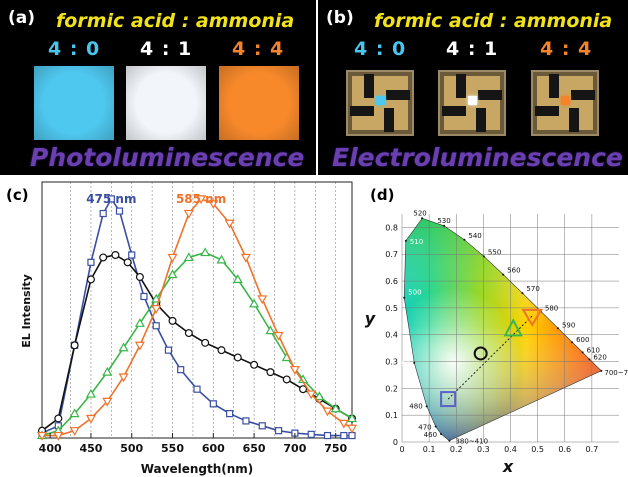 This screenshot has height=477, width=628. I want to click on cie-wavelength-label-7: 520, so click(419, 213).